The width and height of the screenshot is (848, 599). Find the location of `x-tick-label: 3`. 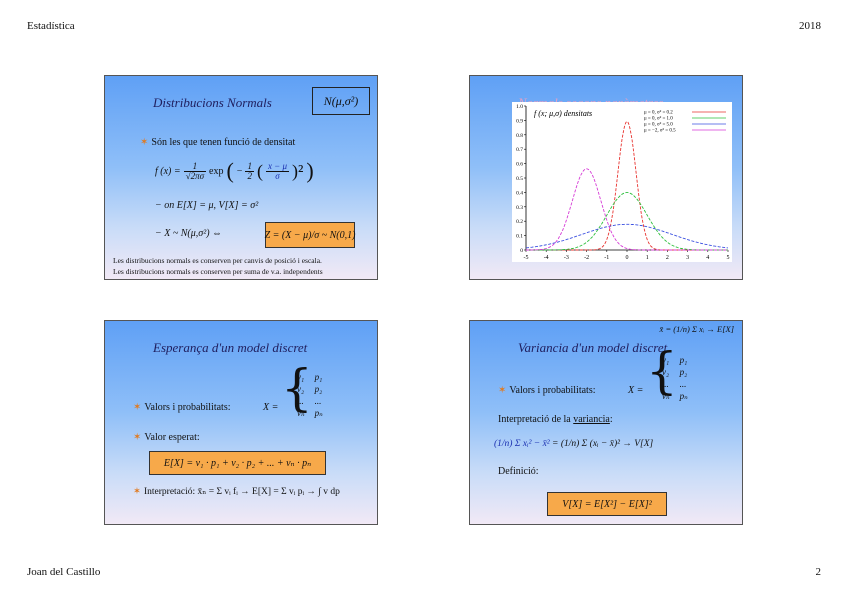

x-tick-label: 3 is located at coordinates (687, 258).